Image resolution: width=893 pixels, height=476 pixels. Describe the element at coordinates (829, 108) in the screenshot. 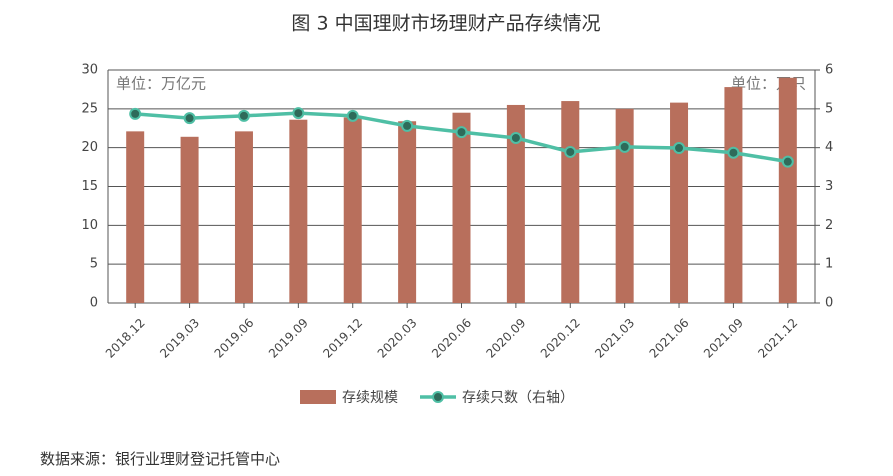

I see `y2-tick-label: 5` at that location.